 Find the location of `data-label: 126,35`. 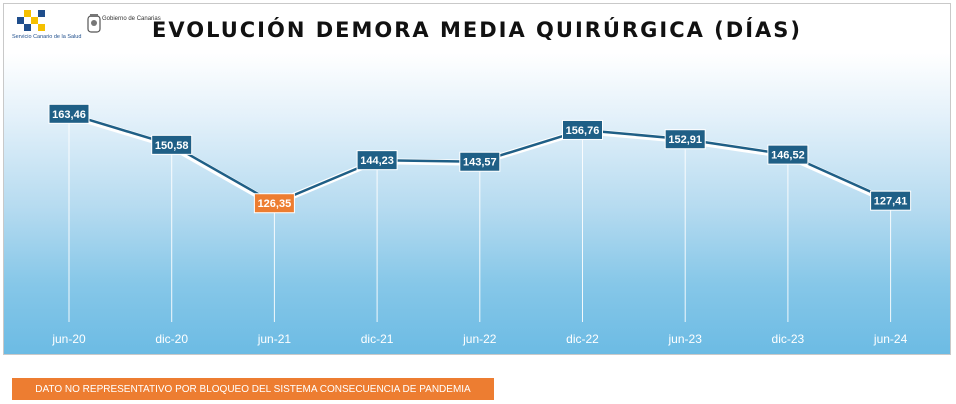

data-label: 126,35 is located at coordinates (275, 204).